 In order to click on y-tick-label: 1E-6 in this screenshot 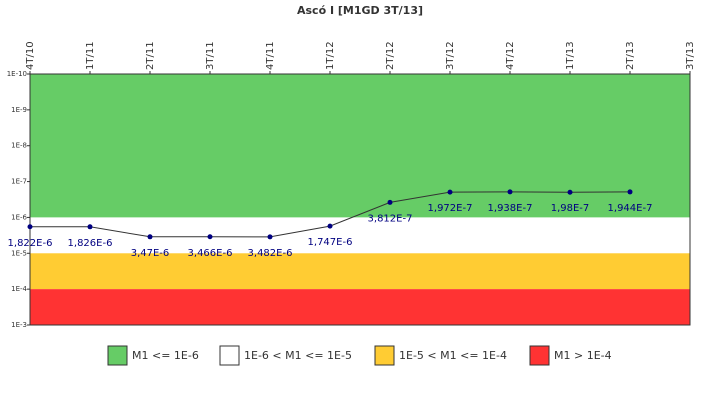, I will do `click(19, 217)`.